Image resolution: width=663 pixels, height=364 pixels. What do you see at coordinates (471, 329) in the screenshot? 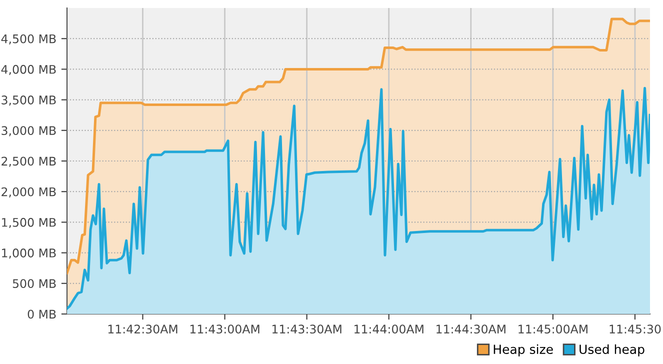
I see `x-tick-label: 11:44:30AM` at bounding box center [471, 329].